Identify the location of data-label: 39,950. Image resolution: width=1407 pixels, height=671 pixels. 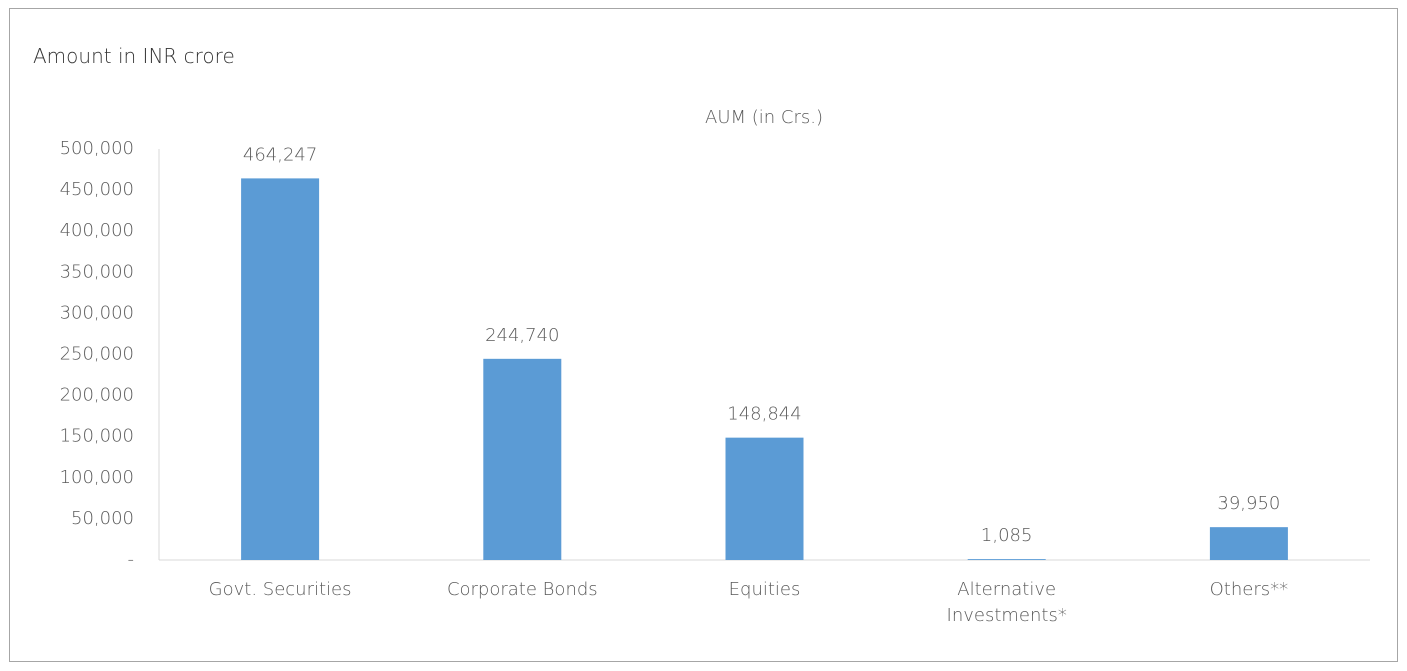
(1248, 503).